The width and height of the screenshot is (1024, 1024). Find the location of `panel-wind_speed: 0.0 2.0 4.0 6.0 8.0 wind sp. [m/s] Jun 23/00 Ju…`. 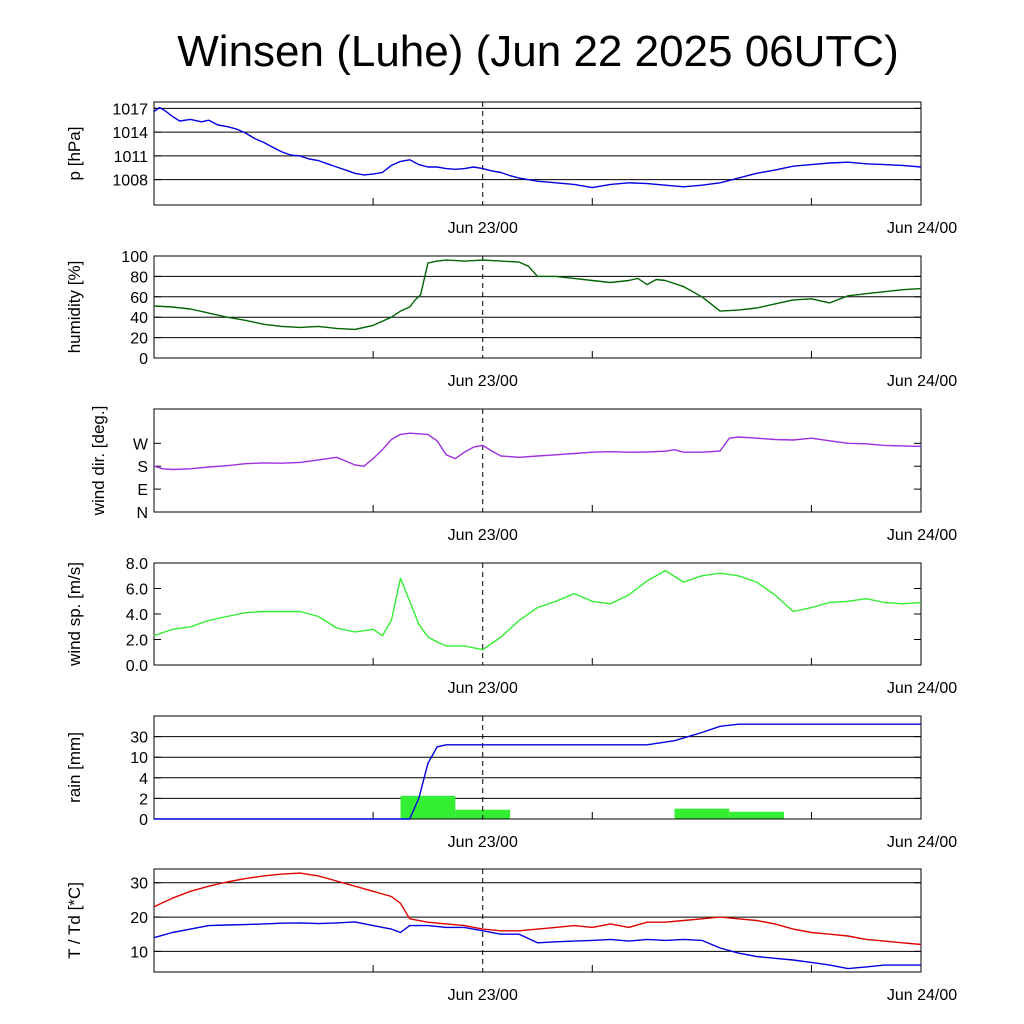

panel-wind_speed: 0.0 2.0 4.0 6.0 8.0 wind sp. [m/s] Jun 23/00 Ju… is located at coordinates (511, 626).